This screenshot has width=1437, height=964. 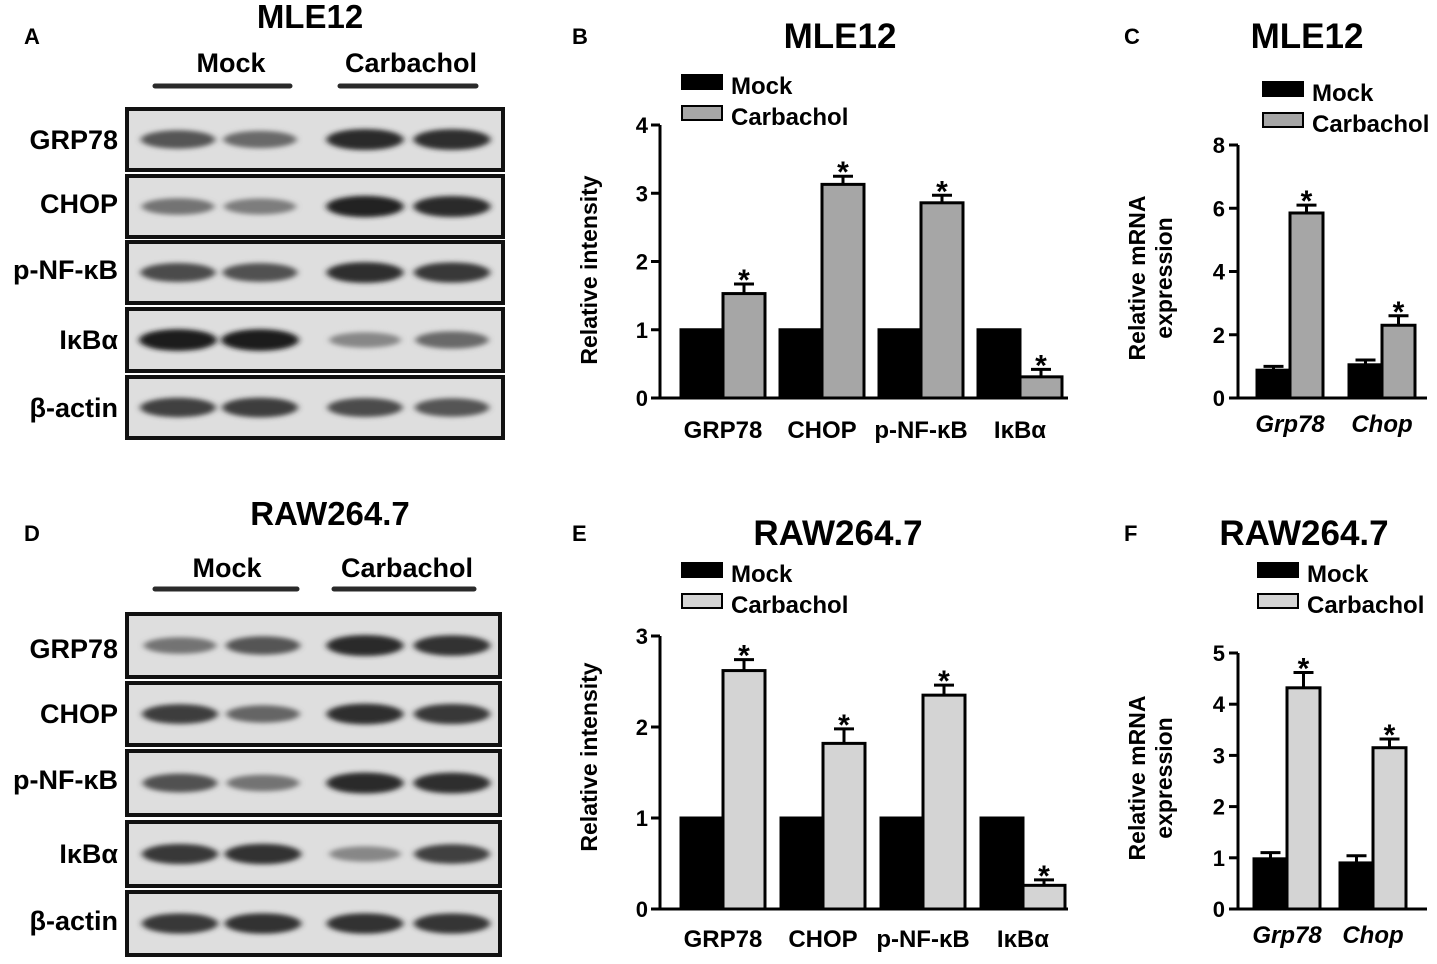 What do you see at coordinates (79, 204) in the screenshot?
I see `row-label-chop: CHOP` at bounding box center [79, 204].